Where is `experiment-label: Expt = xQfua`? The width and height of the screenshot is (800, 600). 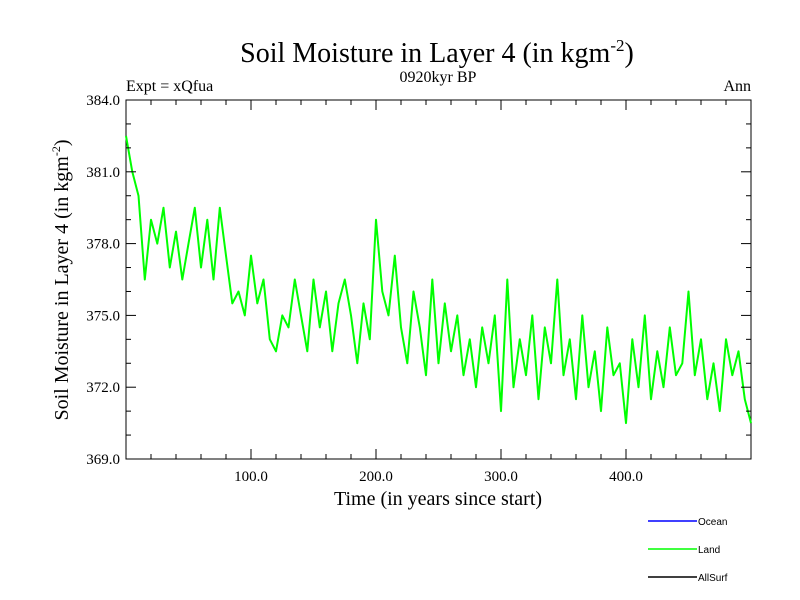
experiment-label: Expt = xQfua is located at coordinates (169, 86).